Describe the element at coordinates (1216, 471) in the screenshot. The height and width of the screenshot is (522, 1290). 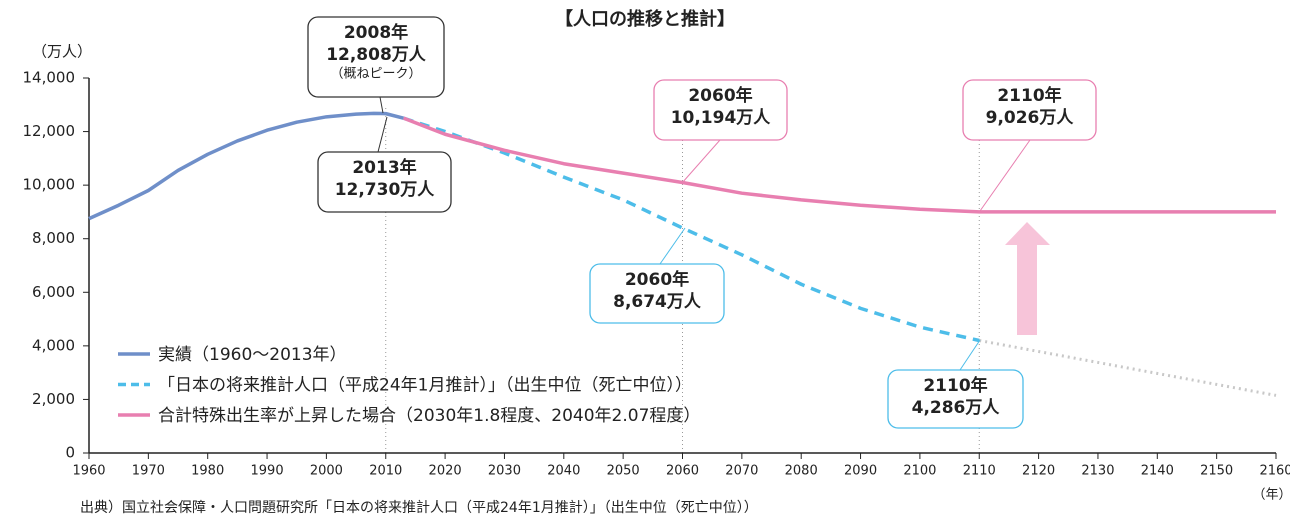
I see `x-tick-label: 2150` at that location.